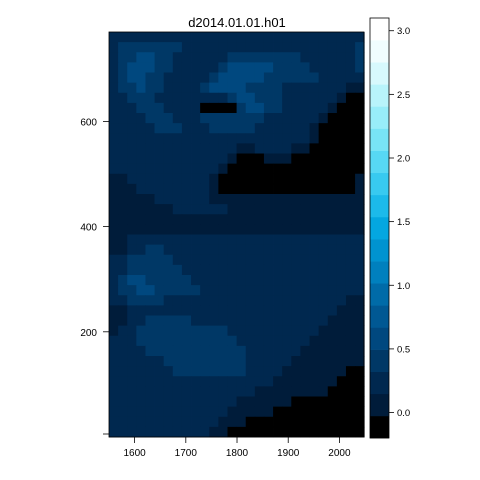 The height and width of the screenshot is (480, 480). I want to click on colorbar-swatch, so click(379, 316).